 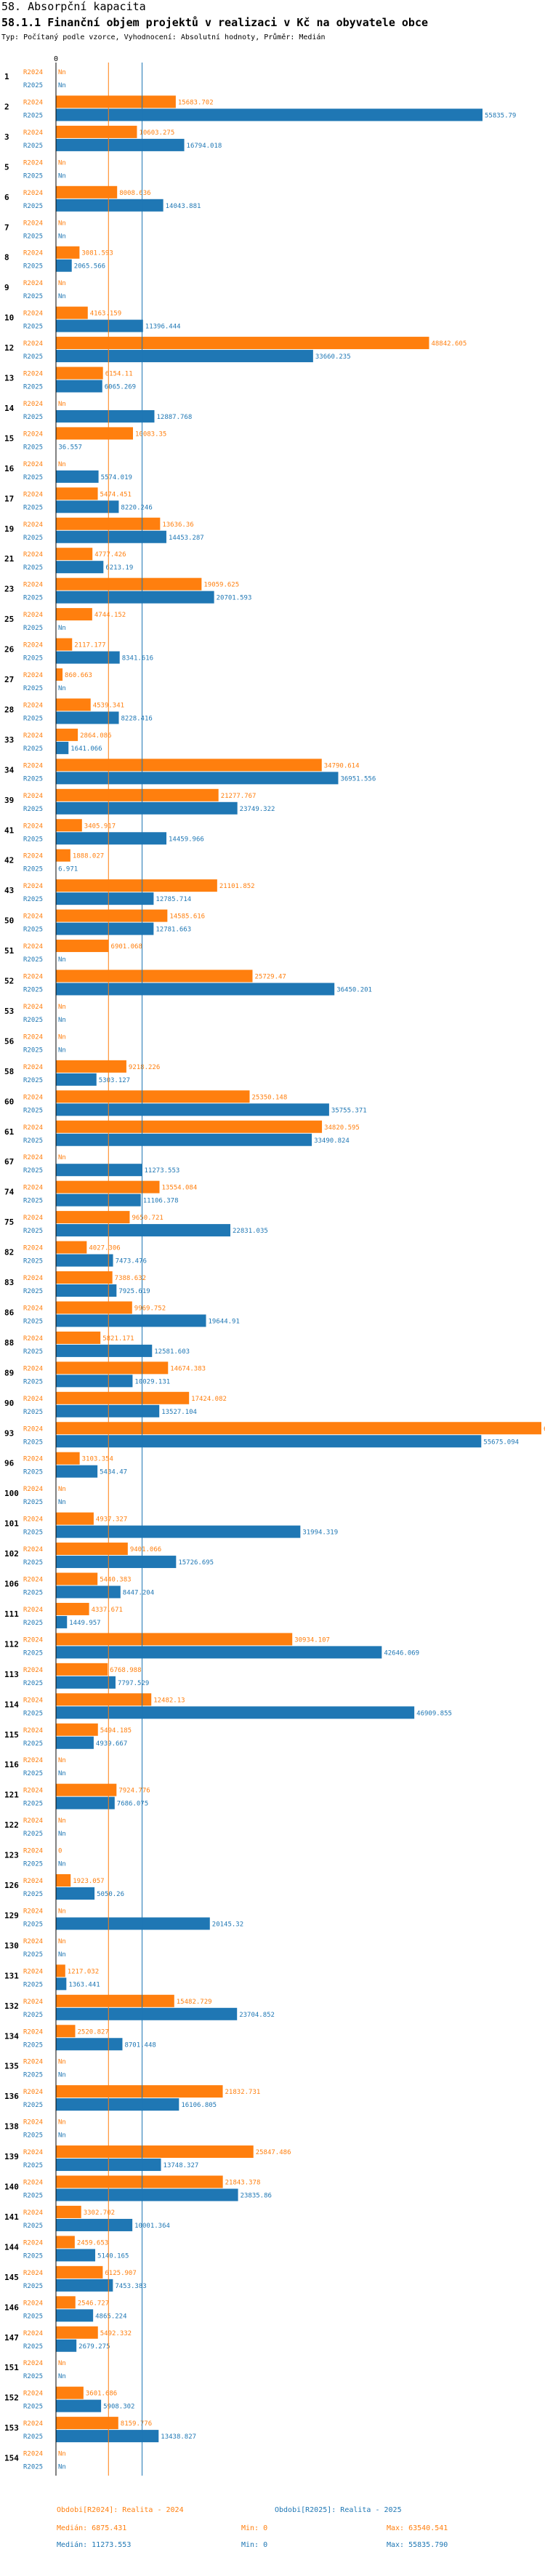 I want to click on value-label-r2024: 8008.636, so click(x=134, y=193).